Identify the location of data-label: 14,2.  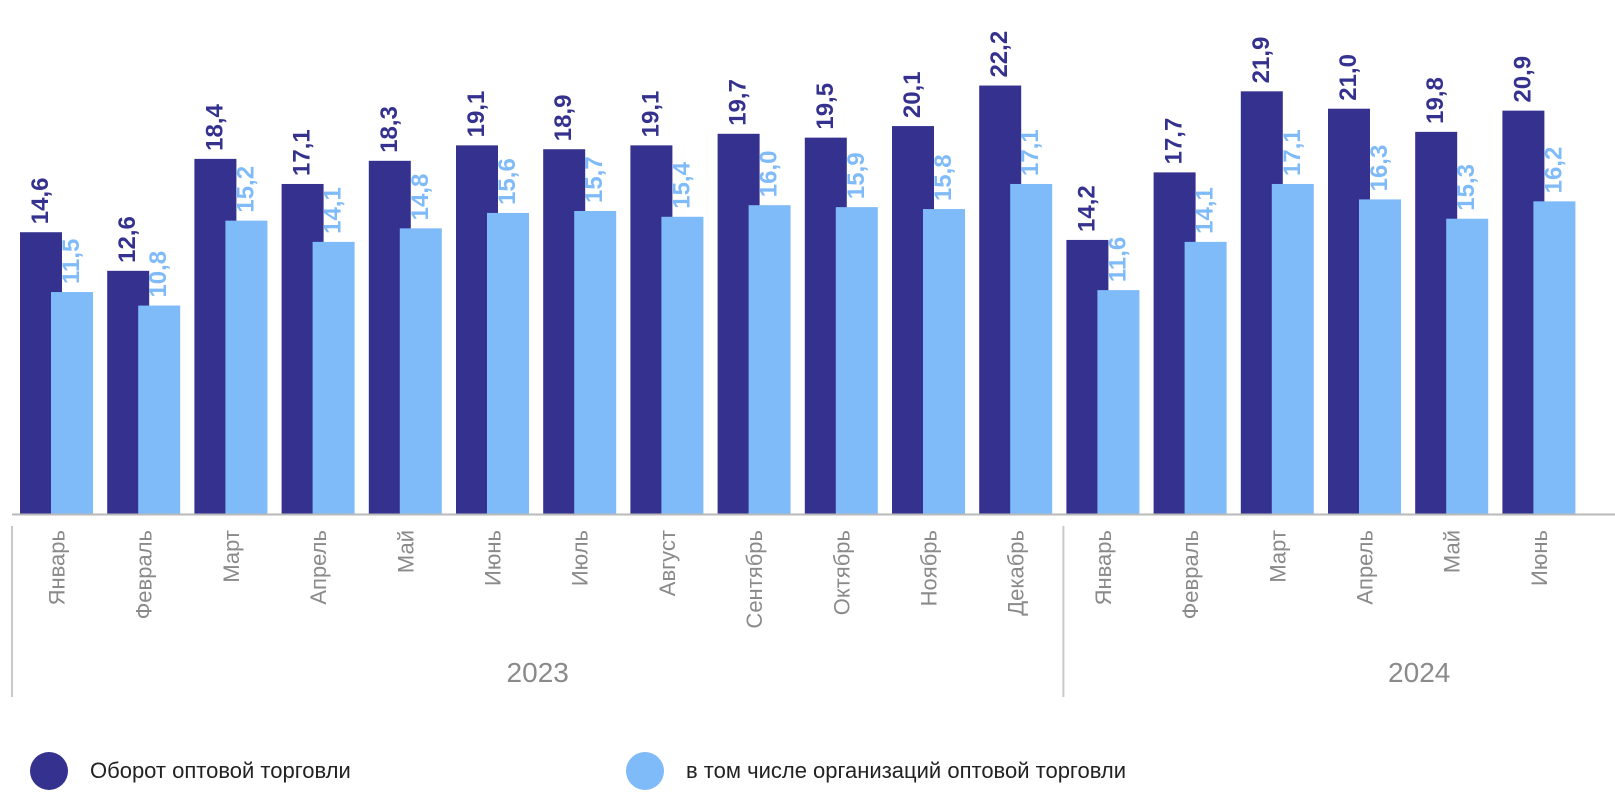
(1086, 208).